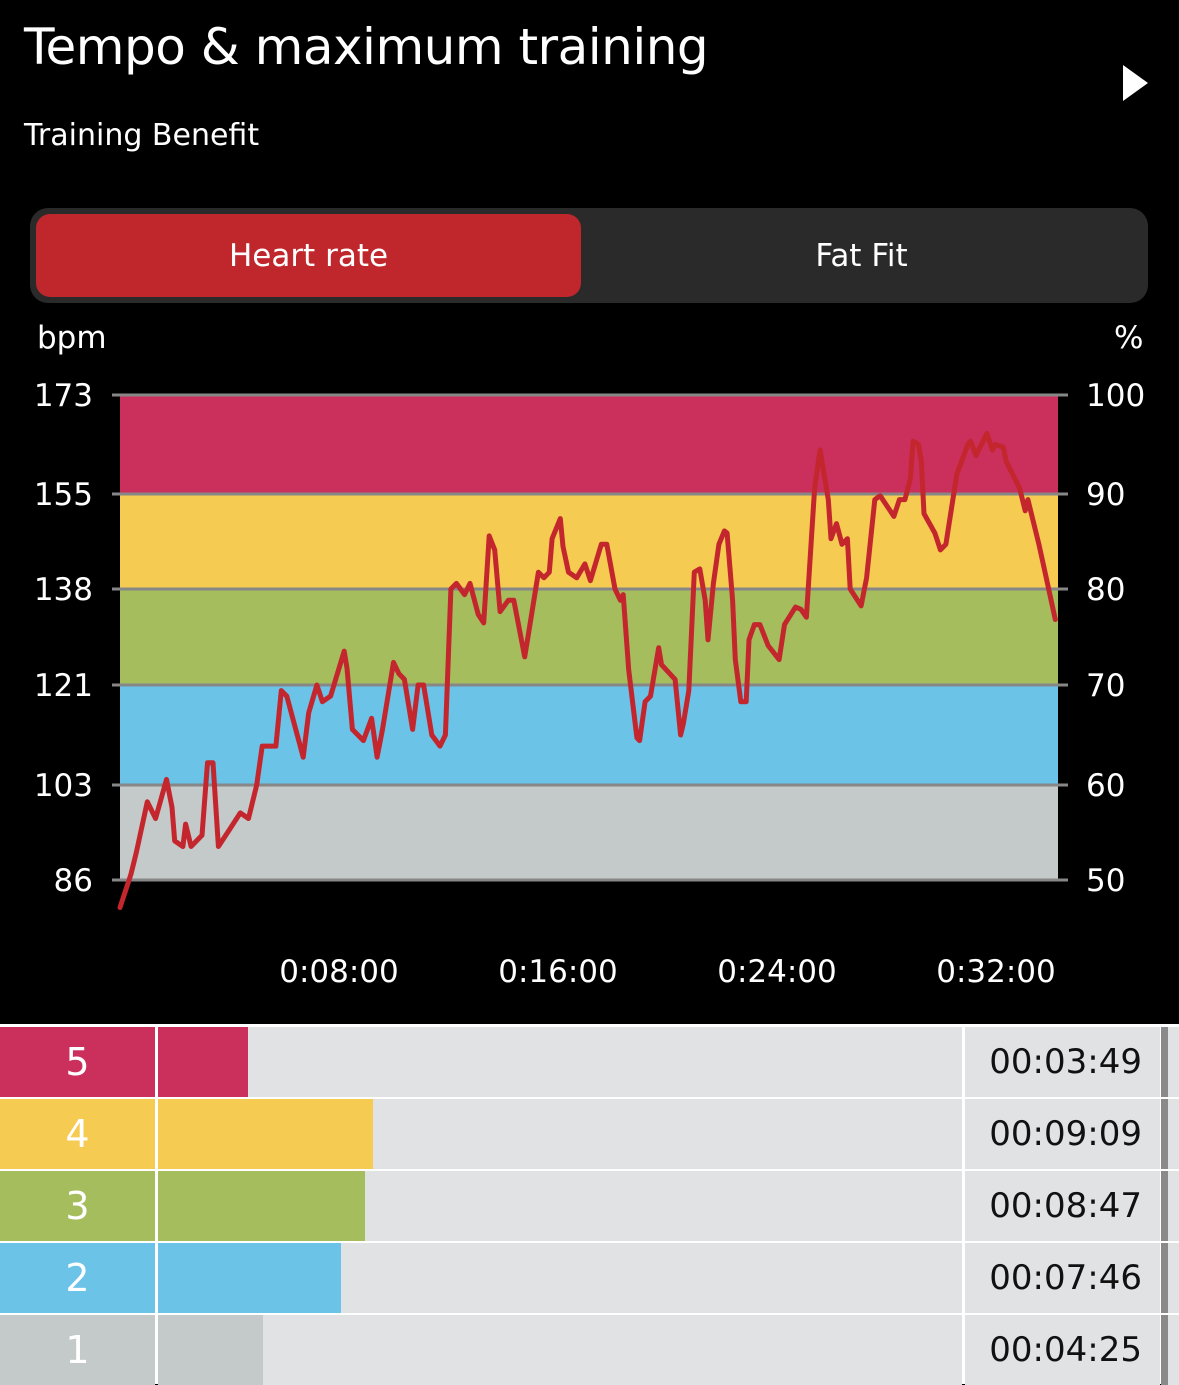 This screenshot has height=1385, width=1179. Describe the element at coordinates (1062, 1062) in the screenshot. I see `zone-time: 00:03:49` at that location.